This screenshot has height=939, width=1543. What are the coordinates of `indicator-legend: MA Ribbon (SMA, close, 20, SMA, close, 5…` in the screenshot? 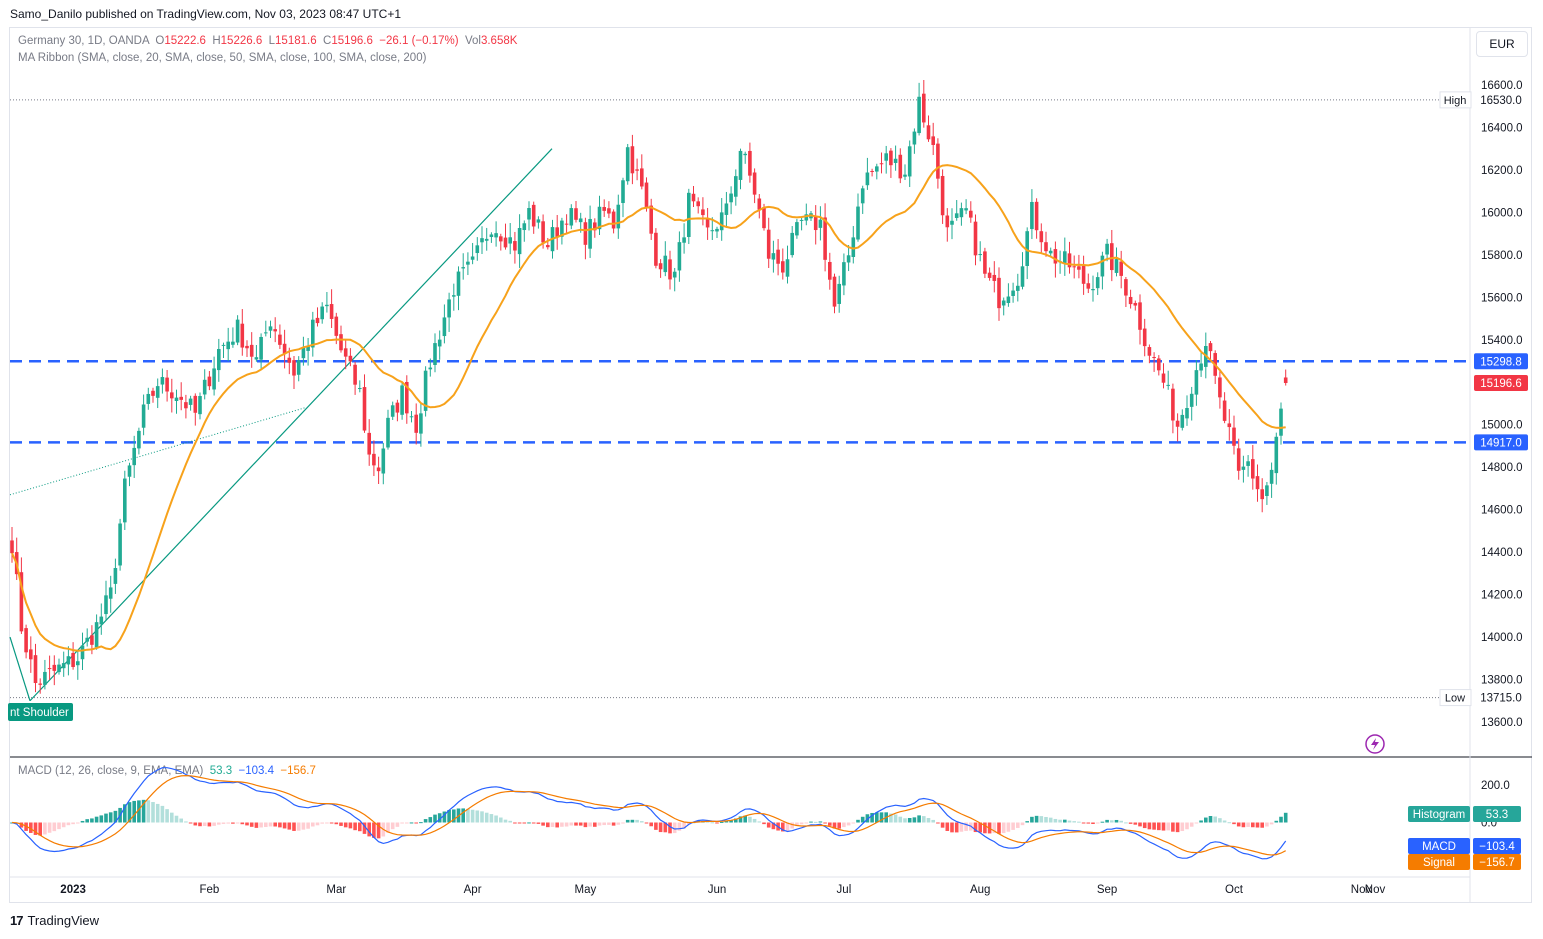 It's located at (222, 58).